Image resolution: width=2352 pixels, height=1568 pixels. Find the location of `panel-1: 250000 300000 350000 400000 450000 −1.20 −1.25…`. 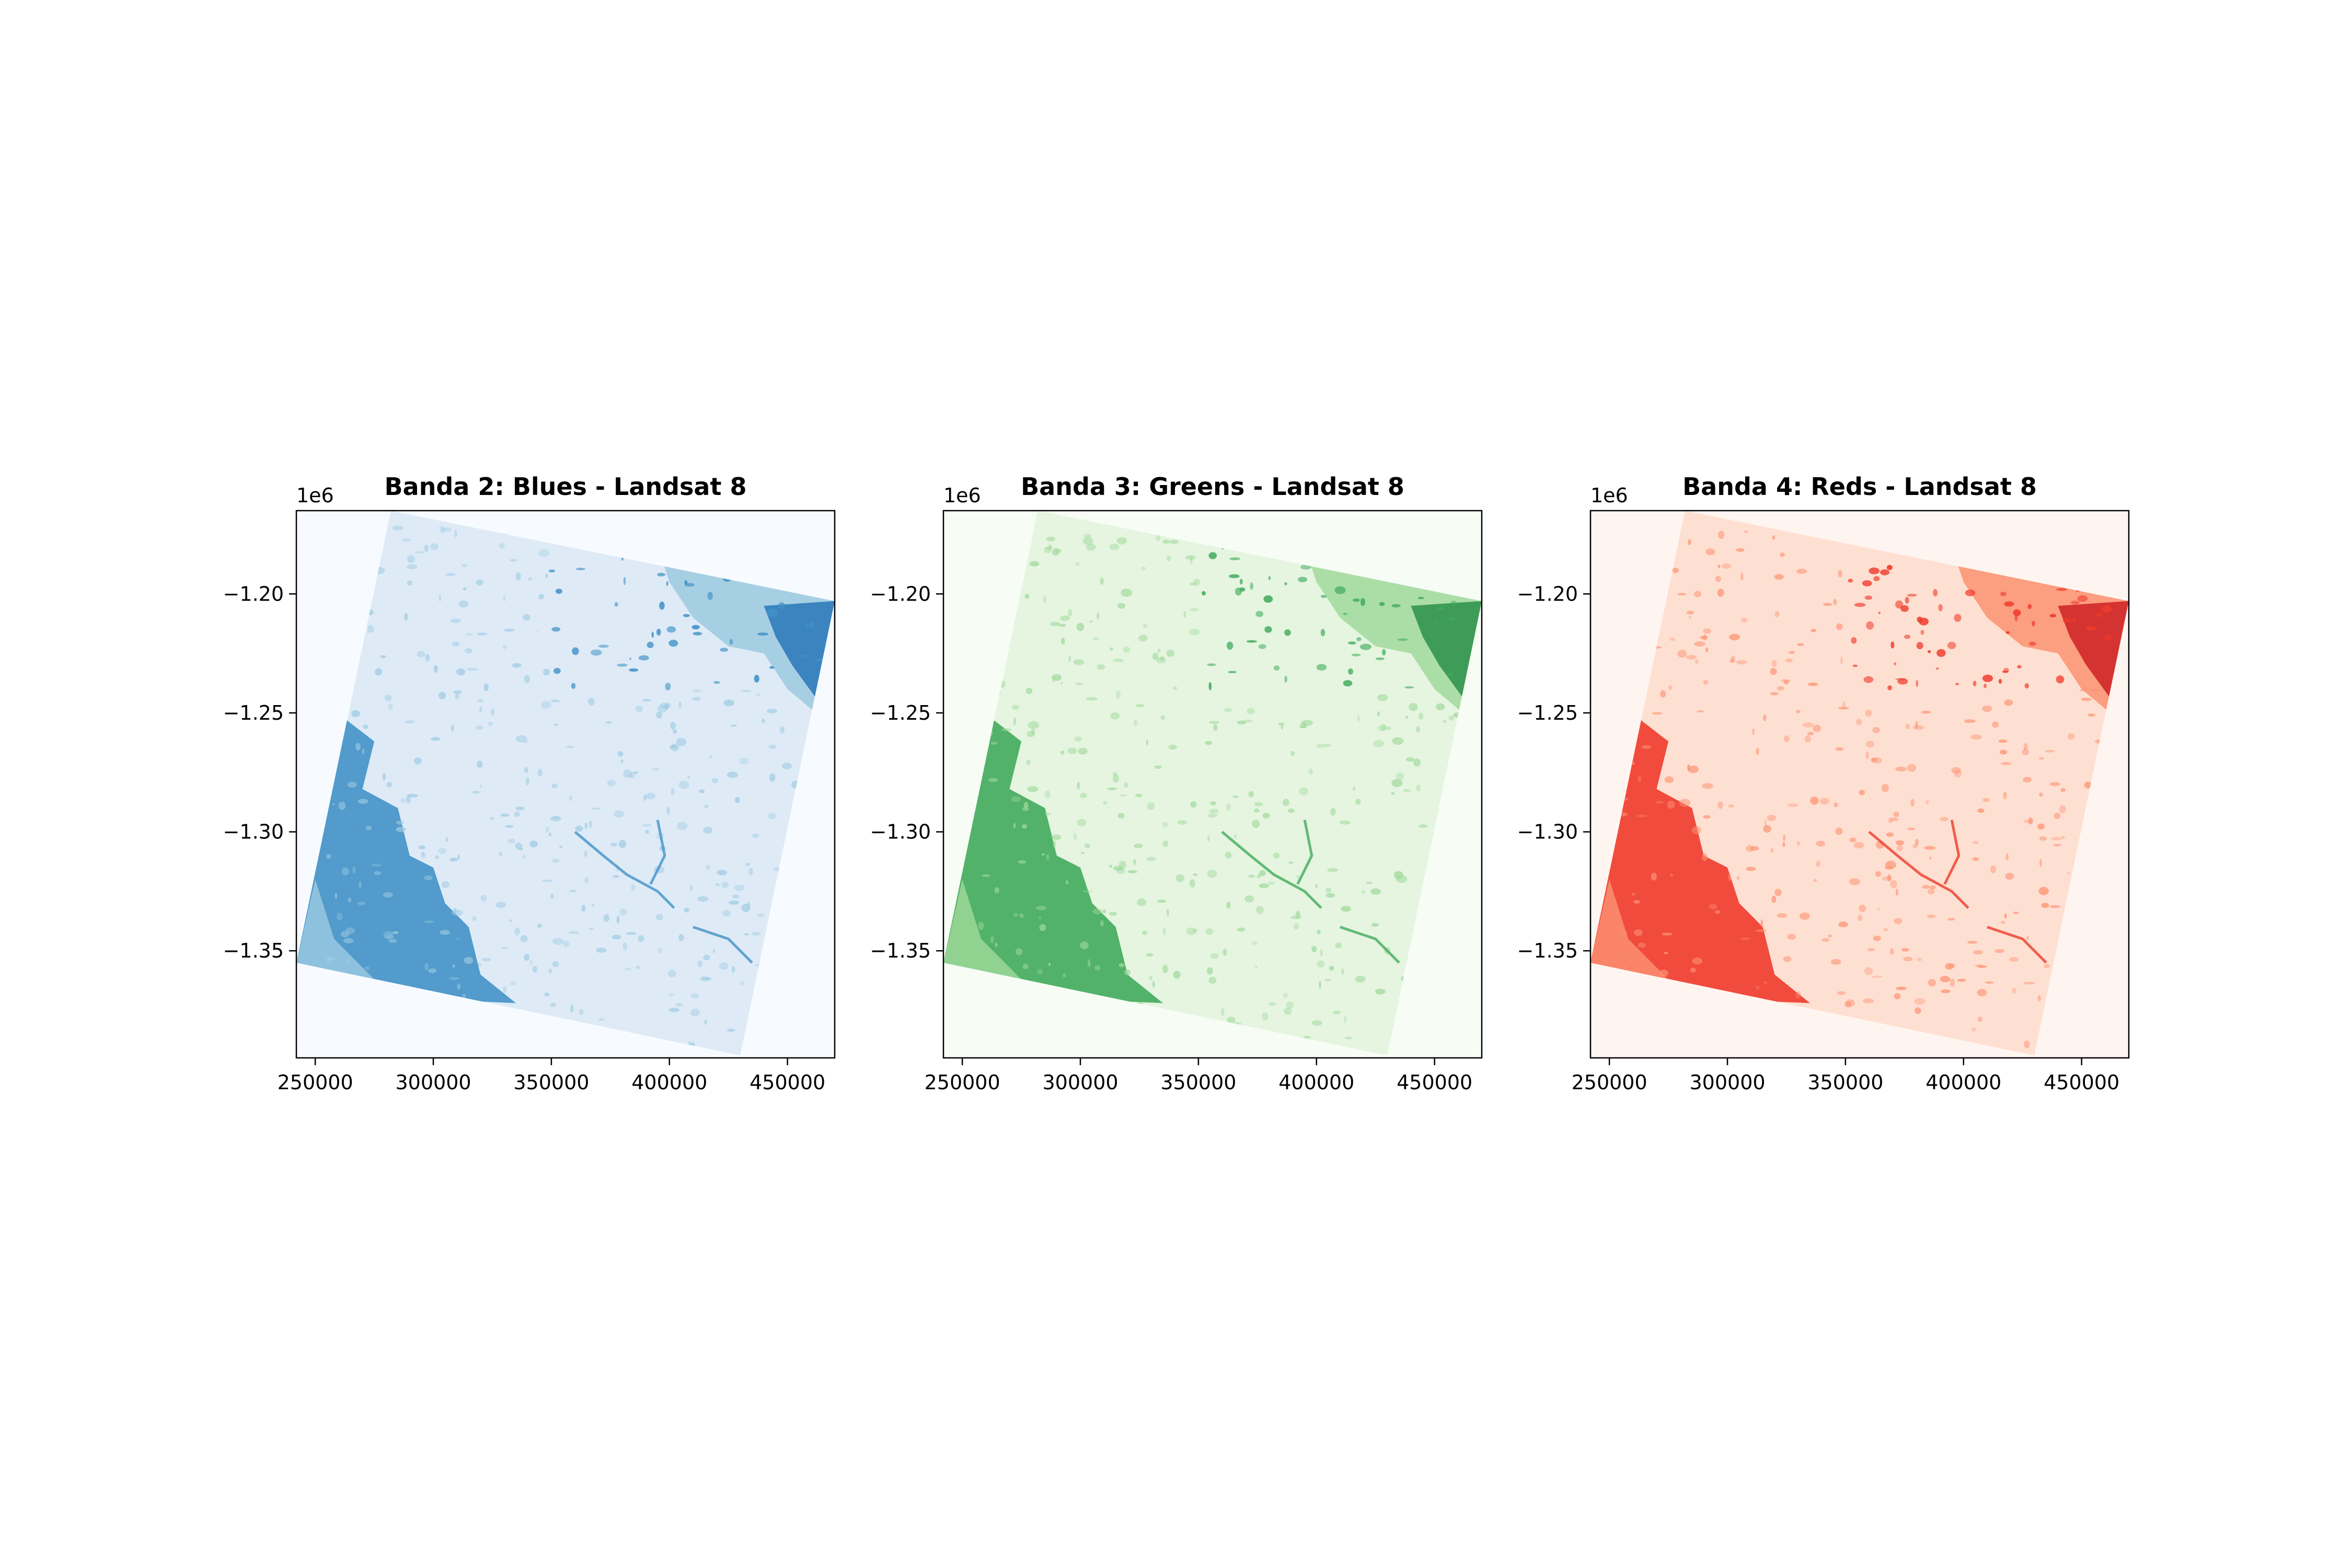

panel-1: 250000 300000 350000 400000 450000 −1.20 −1.25… is located at coordinates (529, 783).